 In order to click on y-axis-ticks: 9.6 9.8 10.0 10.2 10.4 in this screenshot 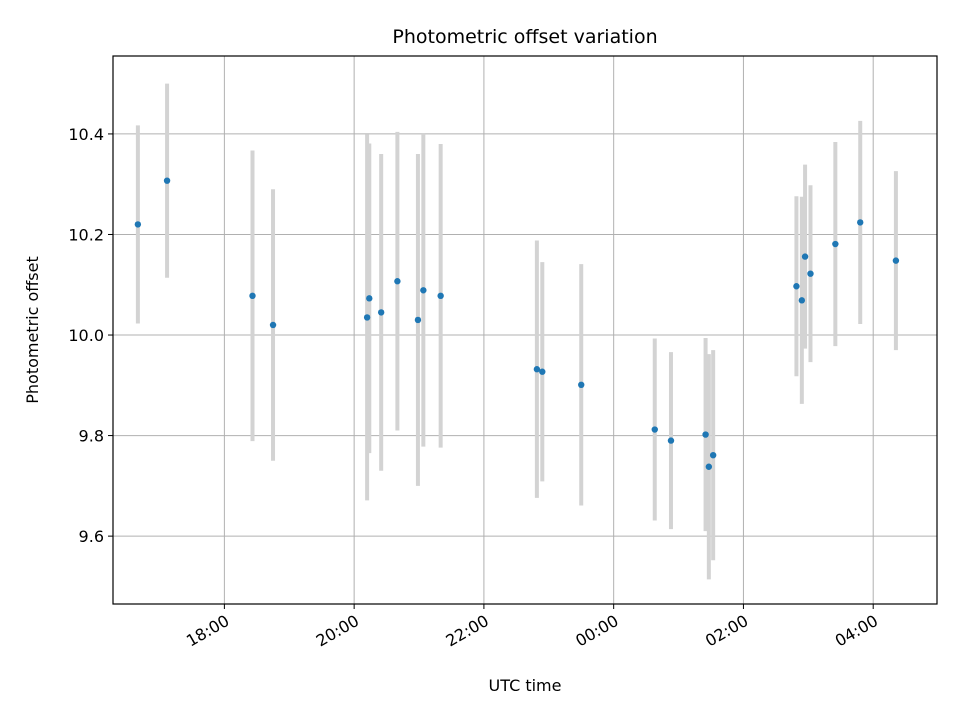, I will do `click(90, 335)`.